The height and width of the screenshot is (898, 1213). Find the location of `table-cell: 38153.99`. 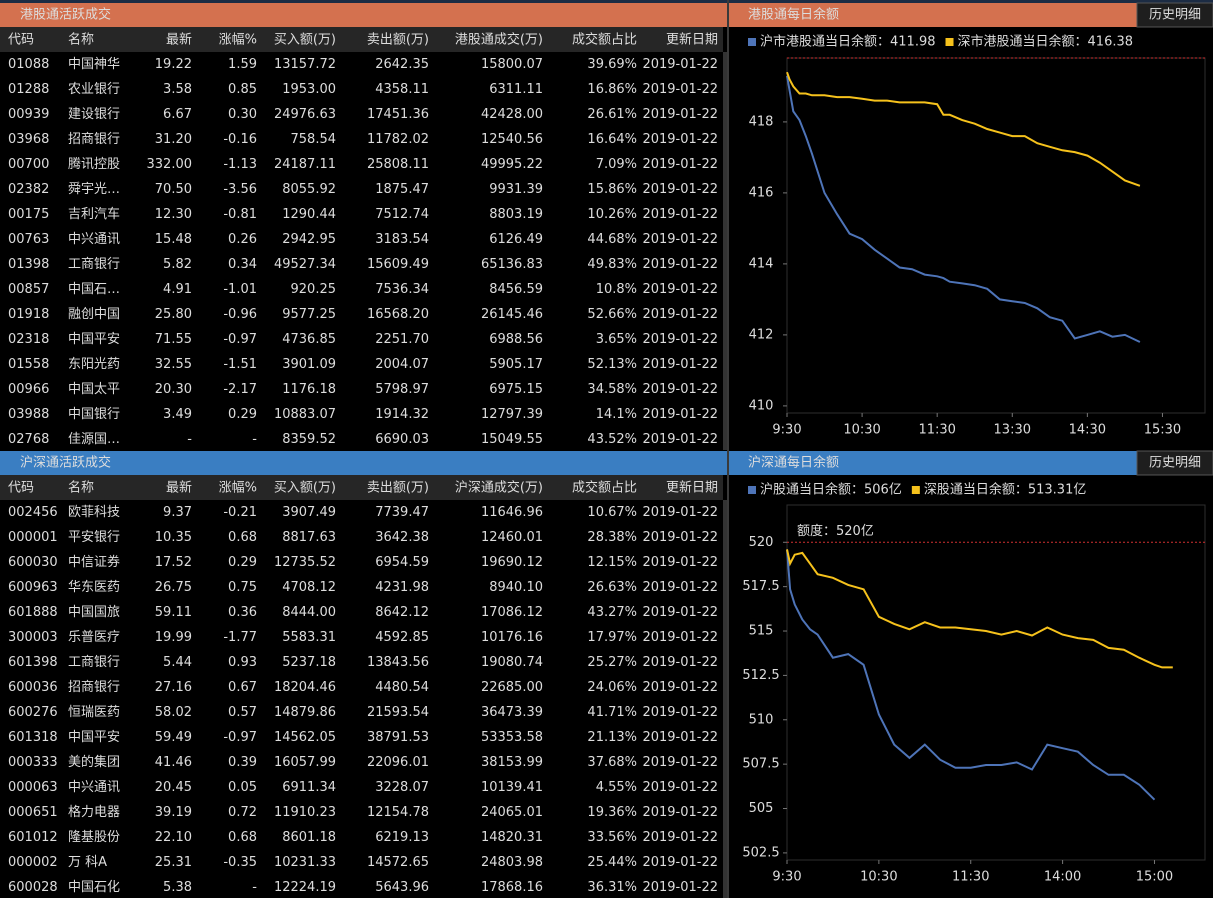

table-cell: 38153.99 is located at coordinates (512, 762).